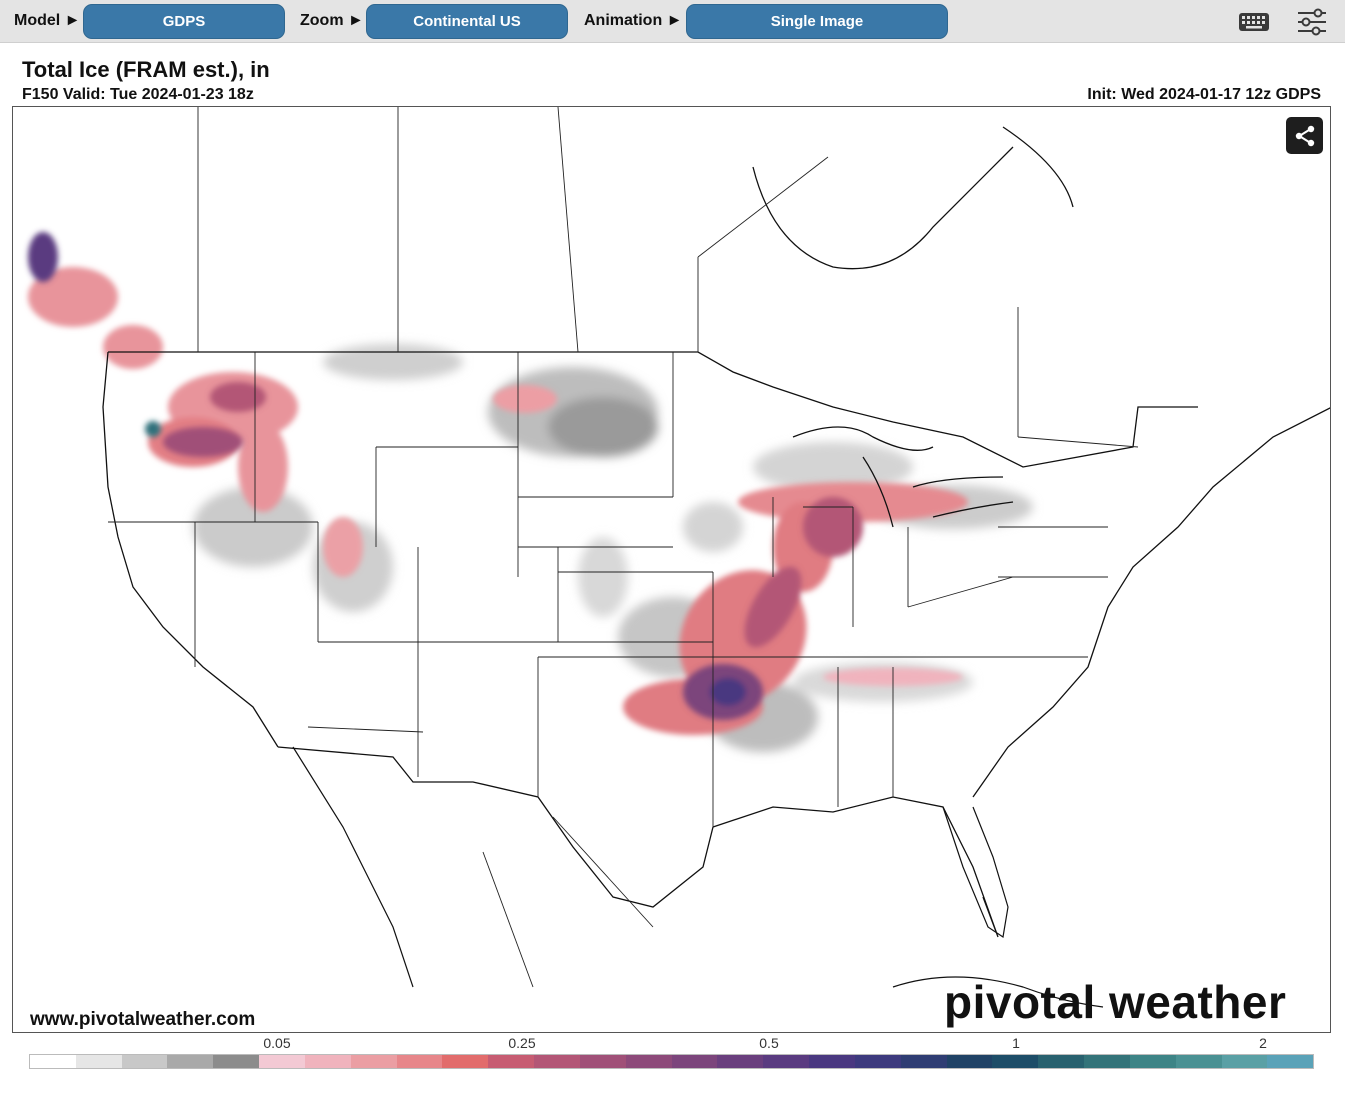 The width and height of the screenshot is (1345, 1117). Describe the element at coordinates (769, 1043) in the screenshot. I see `colorbar-label: 0.5` at that location.